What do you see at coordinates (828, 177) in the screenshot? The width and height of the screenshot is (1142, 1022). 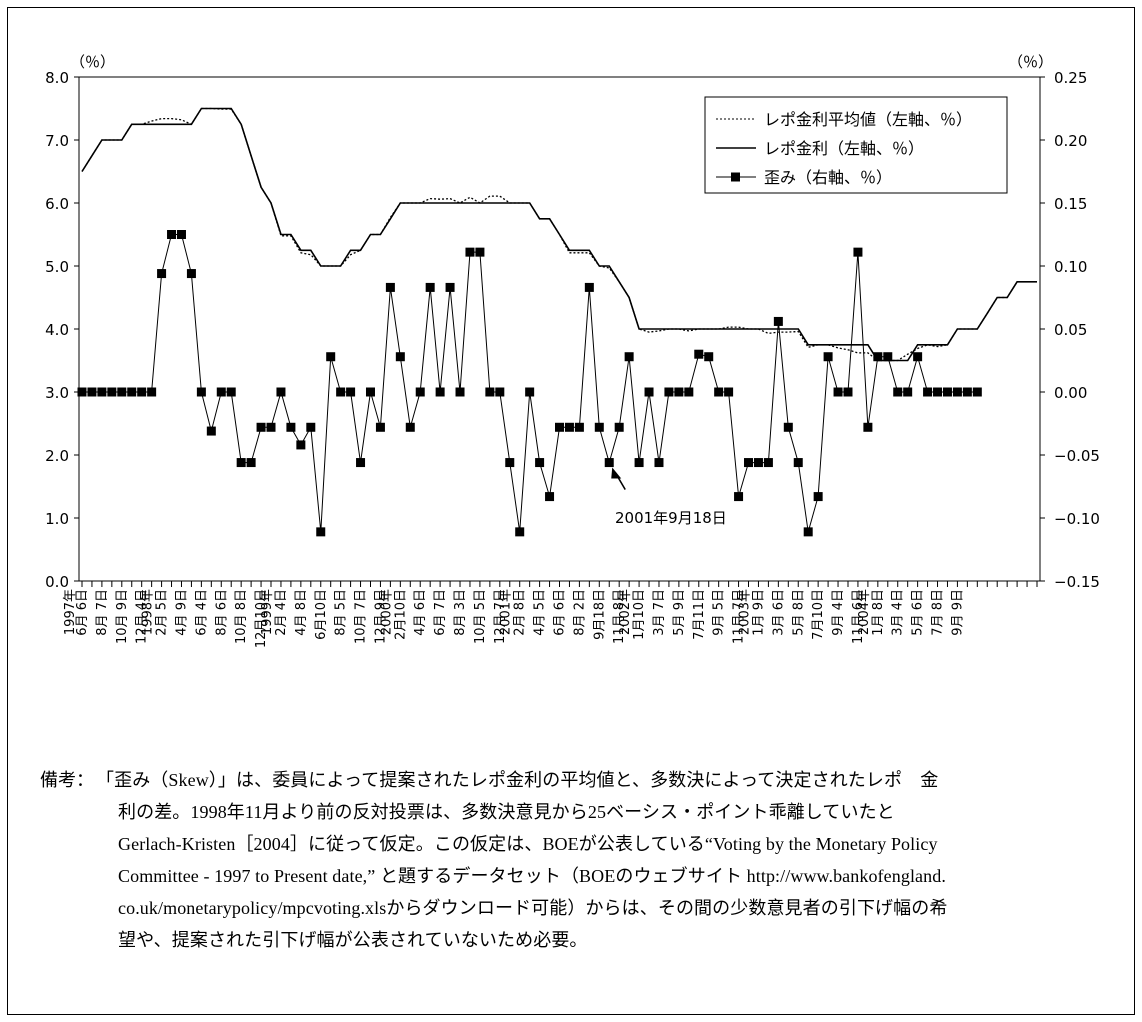 I see `legend-label: 歪み（右軸、％）` at bounding box center [828, 177].